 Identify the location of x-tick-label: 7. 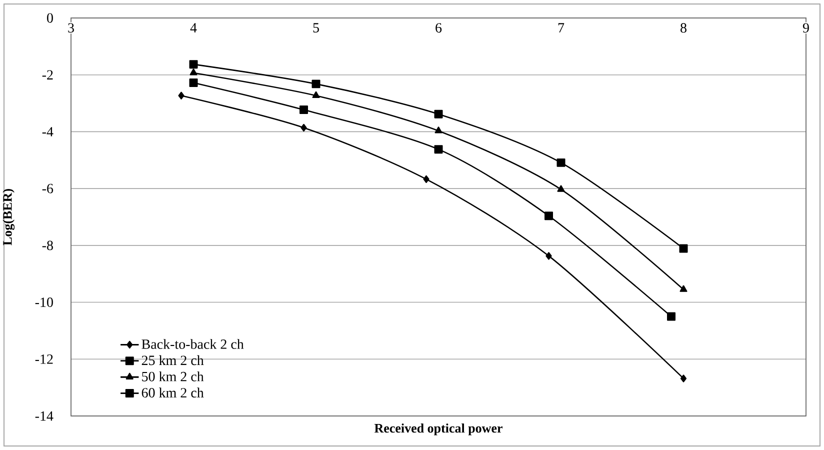
(561, 27).